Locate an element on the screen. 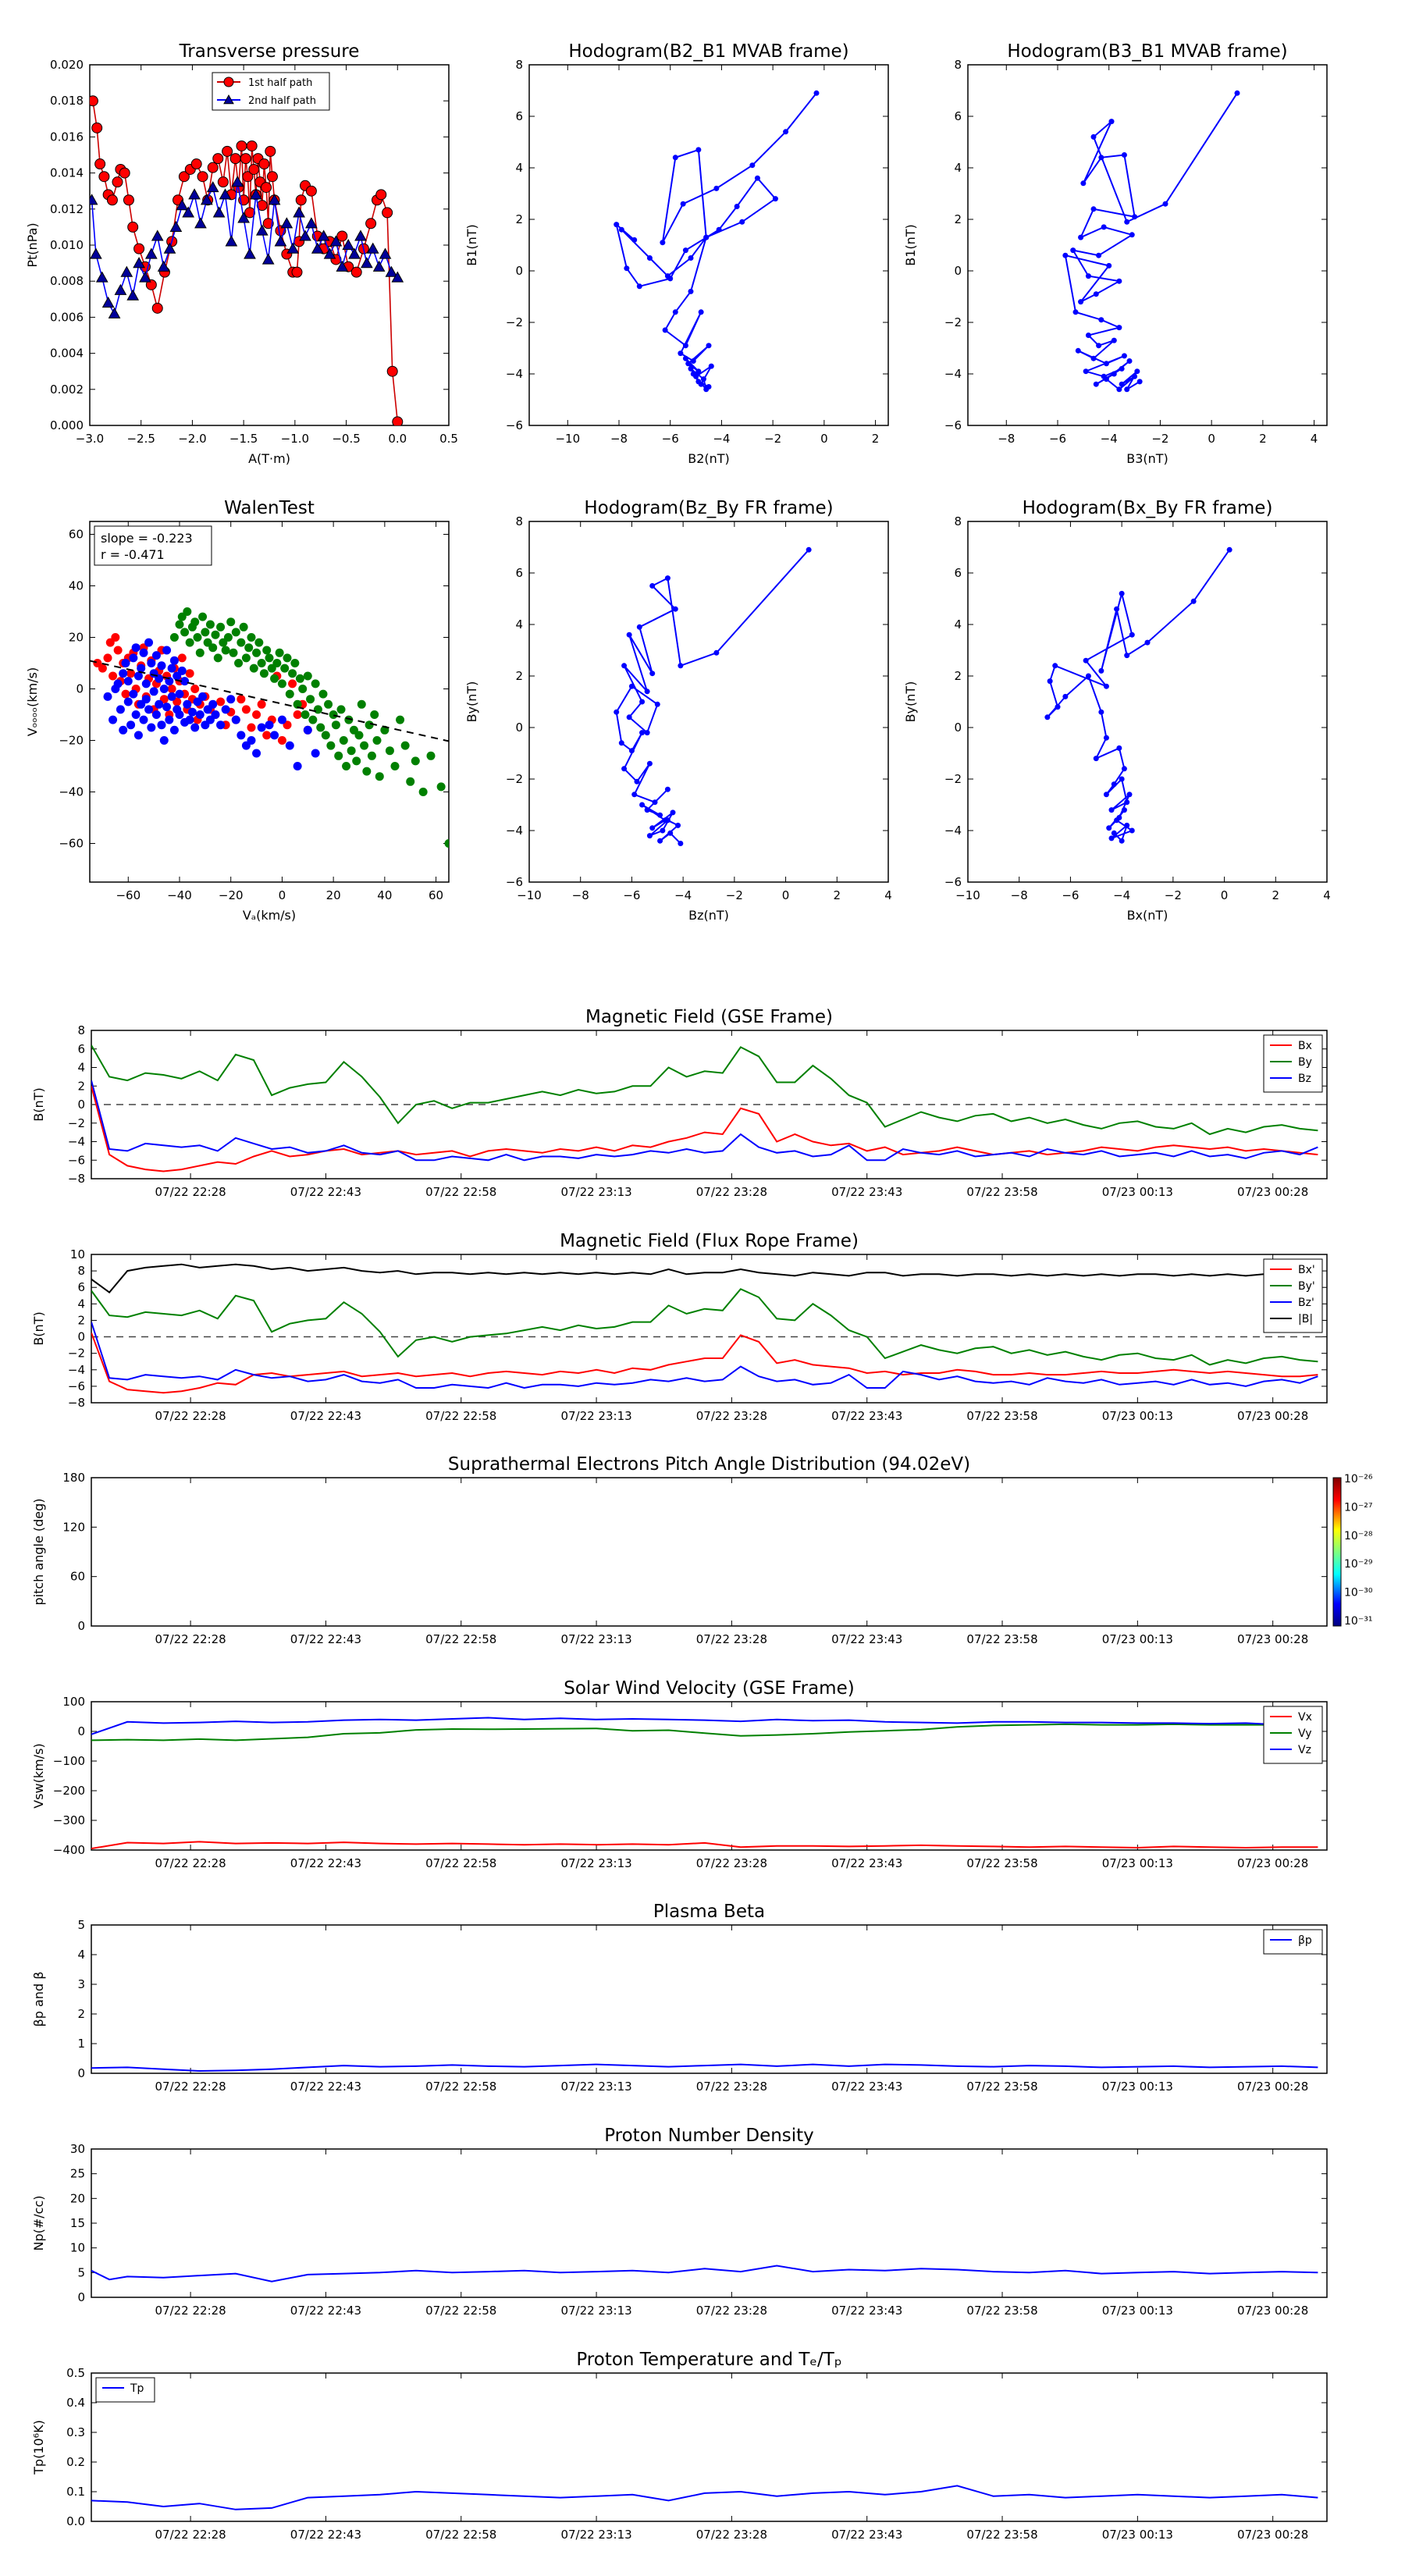 Image resolution: width=1405 pixels, height=2576 pixels. y-tick-label: −6 is located at coordinates (514, 425).